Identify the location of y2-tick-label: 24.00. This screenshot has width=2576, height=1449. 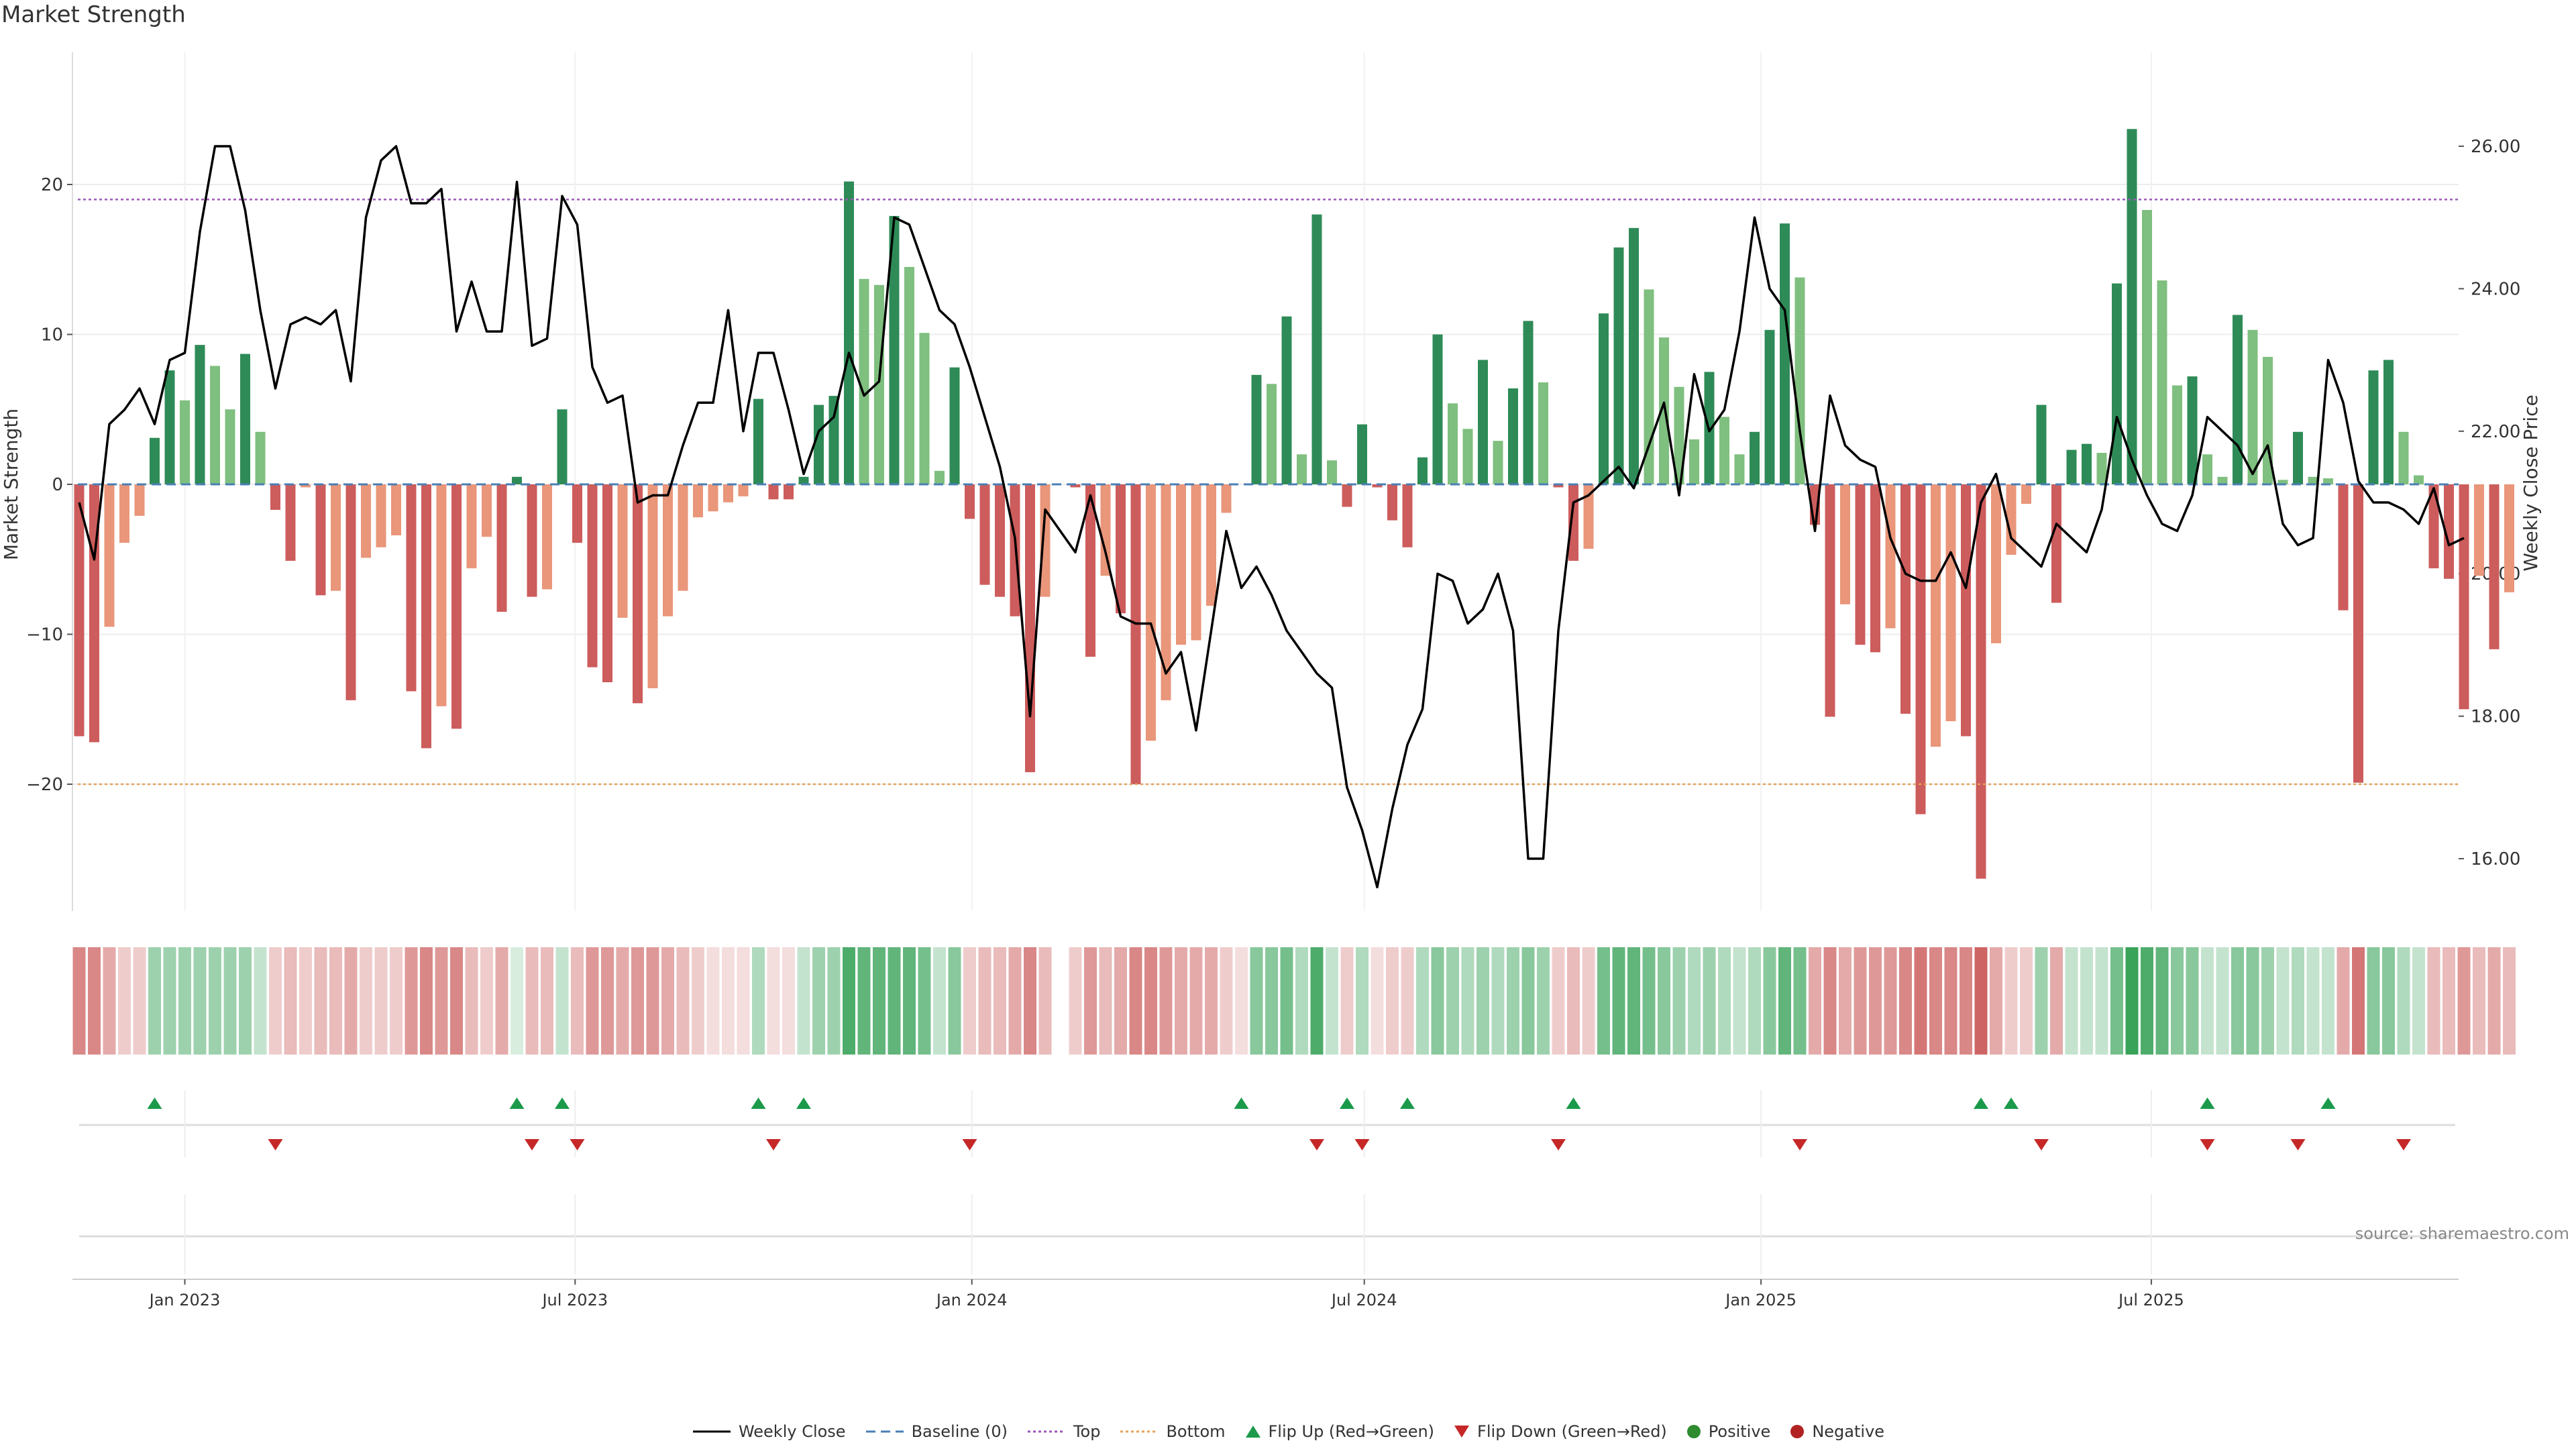
(2495, 289).